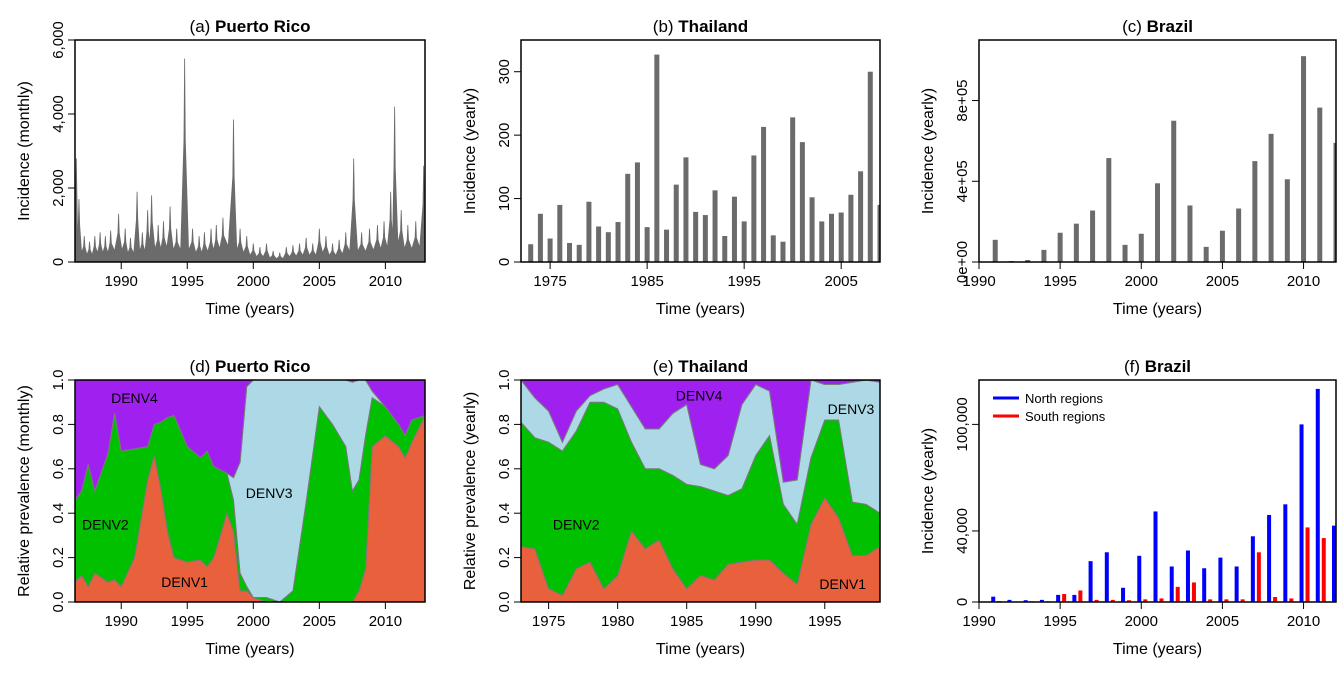  I want to click on x-tick-label: 1975, so click(548, 621).